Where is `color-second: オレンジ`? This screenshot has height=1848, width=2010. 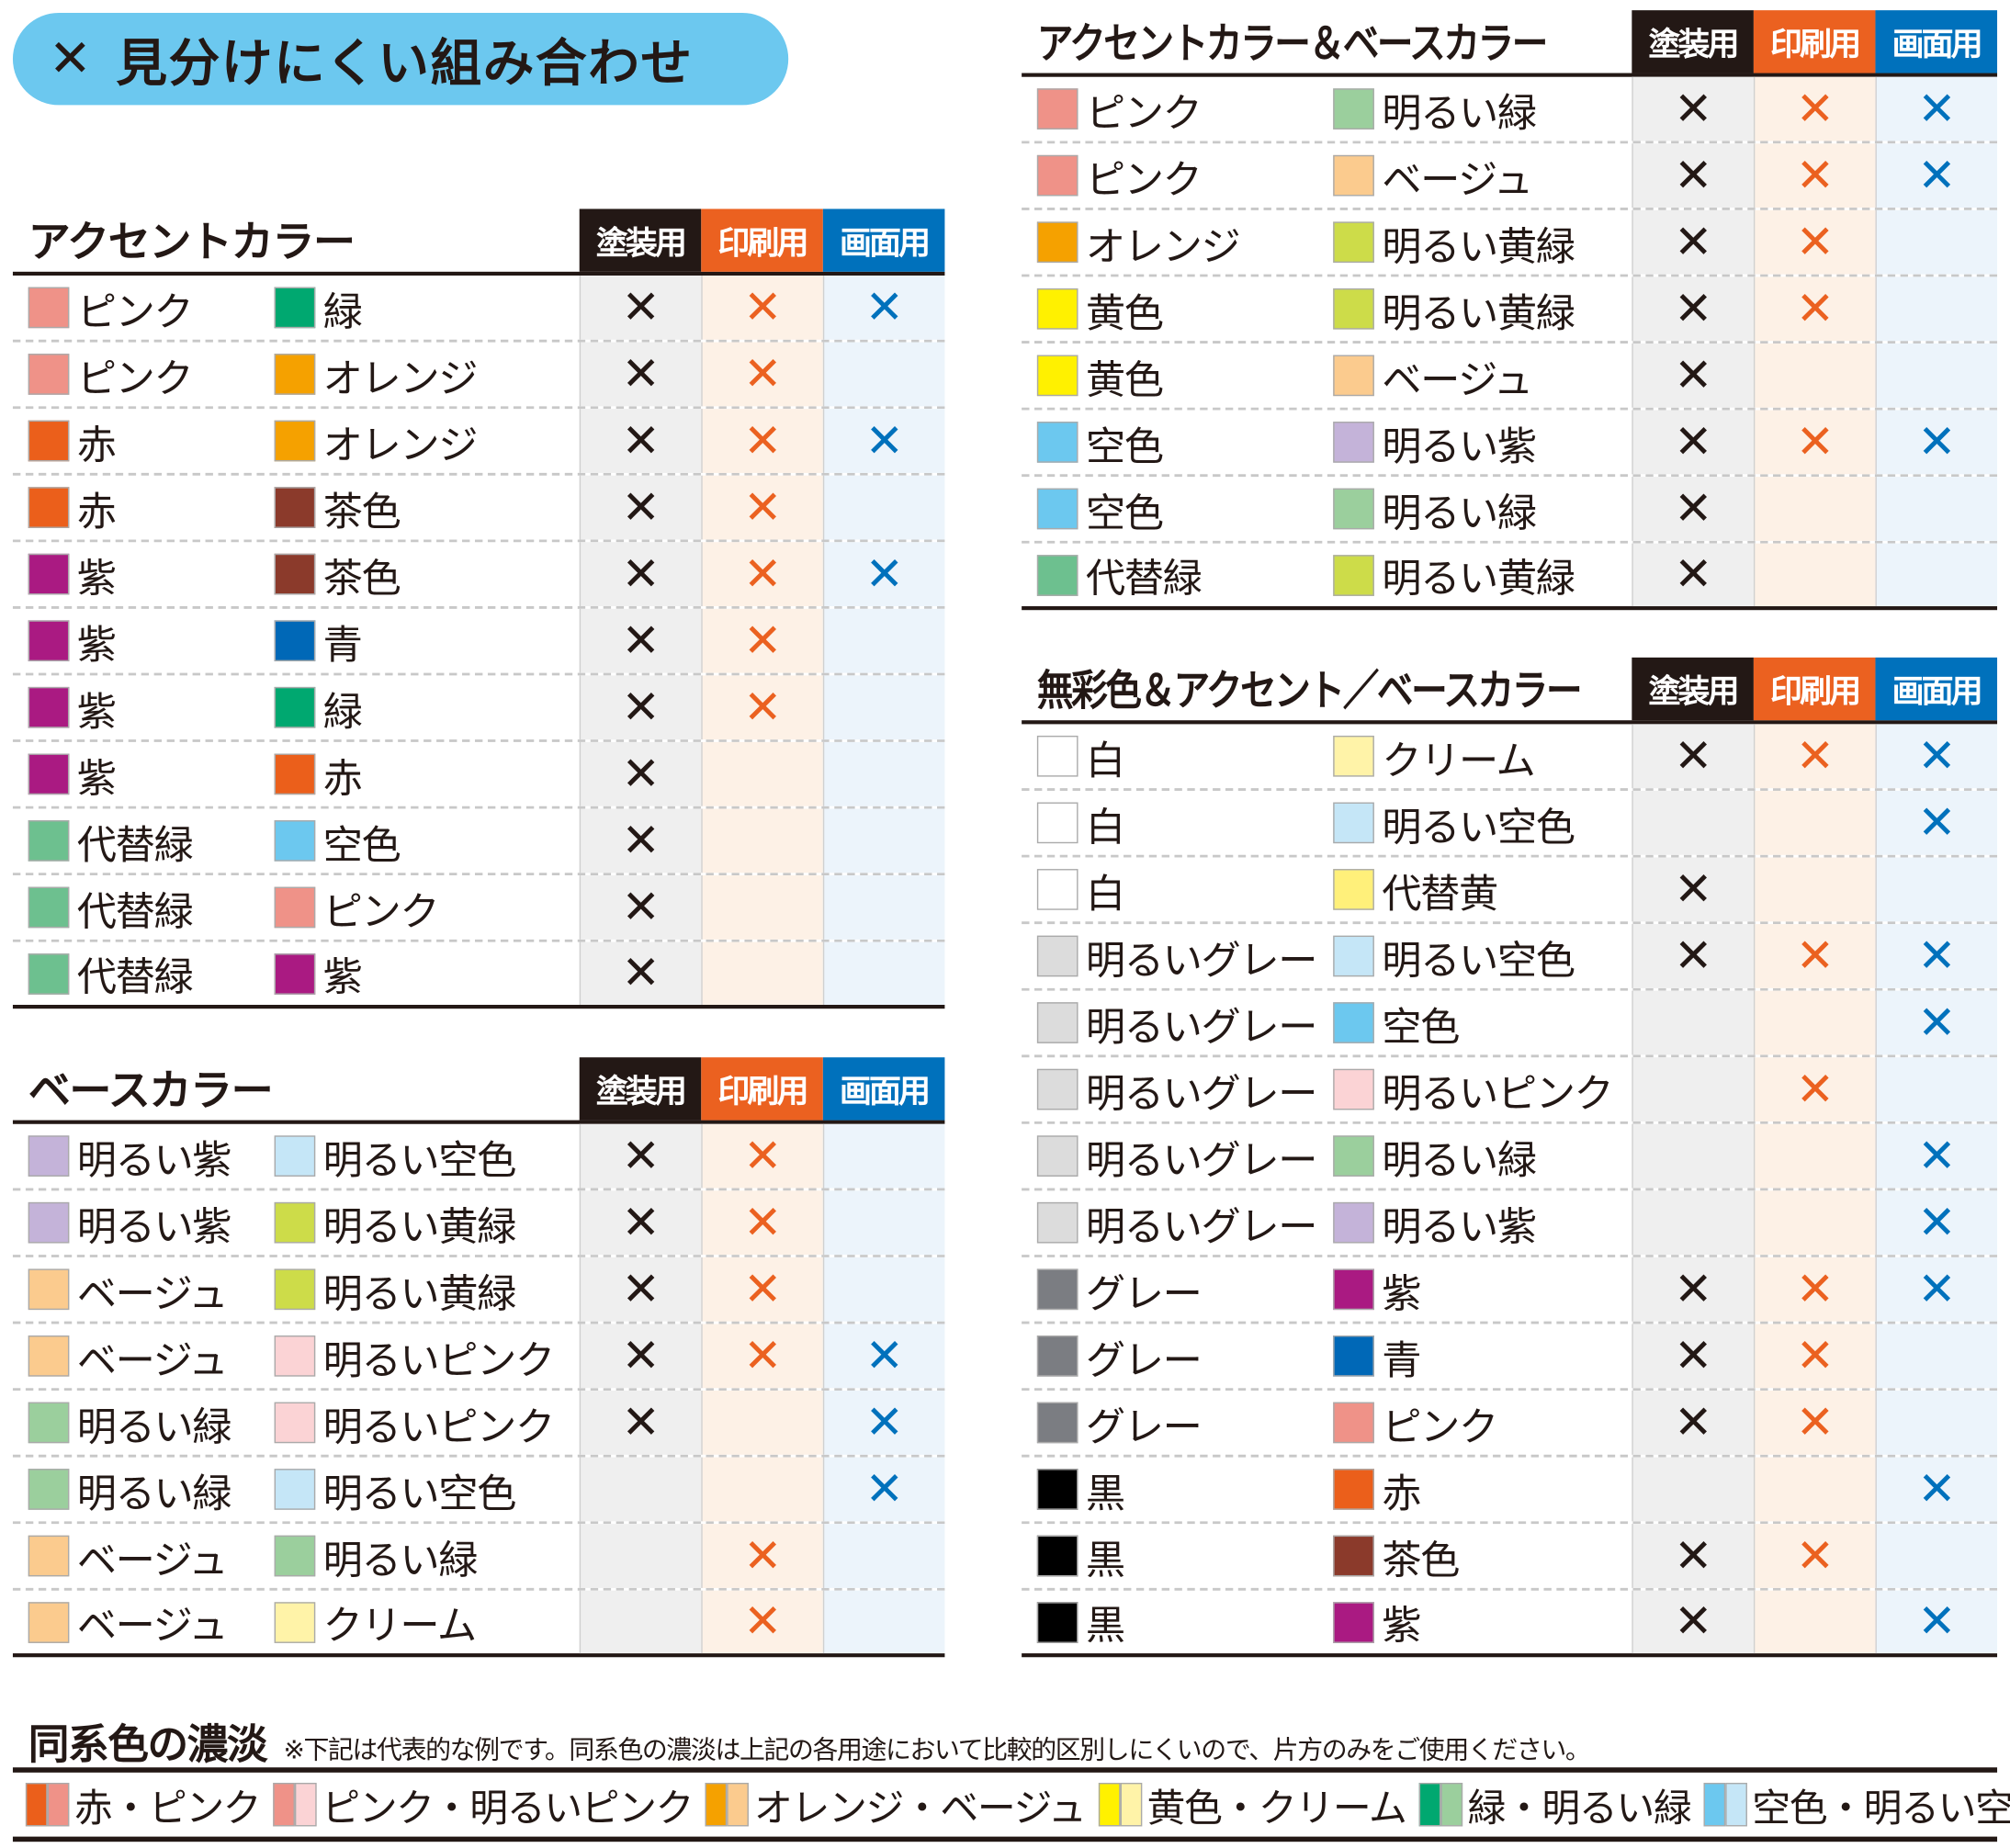
color-second: オレンジ is located at coordinates (376, 441).